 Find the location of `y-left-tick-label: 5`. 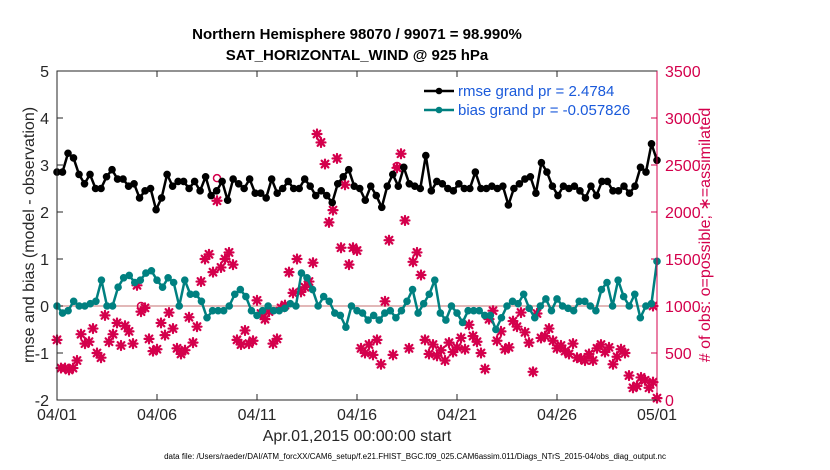

y-left-tick-label: 5 is located at coordinates (44, 72).